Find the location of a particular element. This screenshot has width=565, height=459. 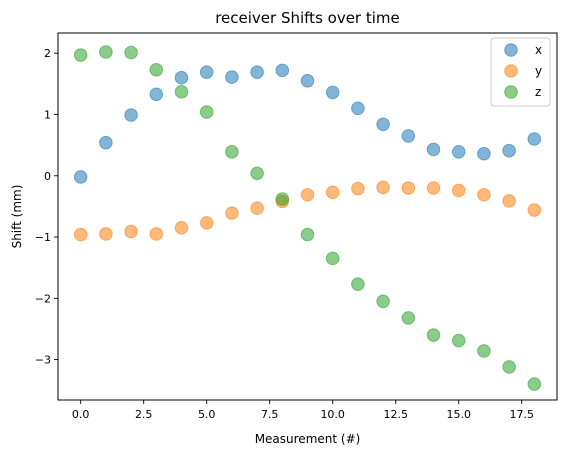

y-tick-label-5: 2 is located at coordinates (47, 53).